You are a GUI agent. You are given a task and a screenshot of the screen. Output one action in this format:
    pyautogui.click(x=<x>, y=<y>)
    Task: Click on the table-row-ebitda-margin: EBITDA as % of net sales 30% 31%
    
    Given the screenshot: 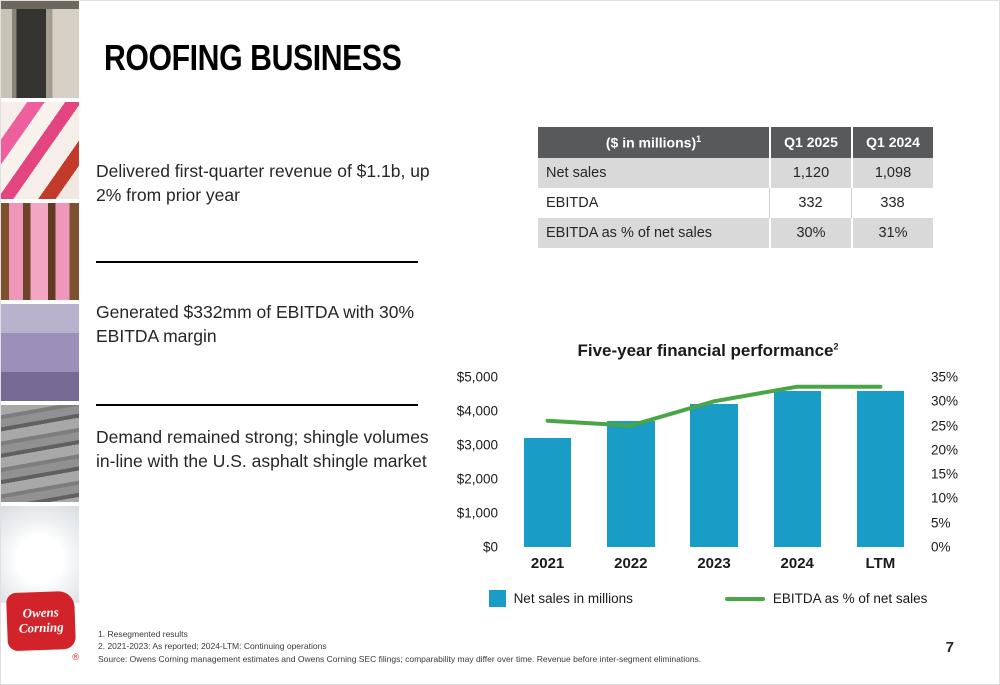 What is the action you would take?
    pyautogui.click(x=735, y=232)
    